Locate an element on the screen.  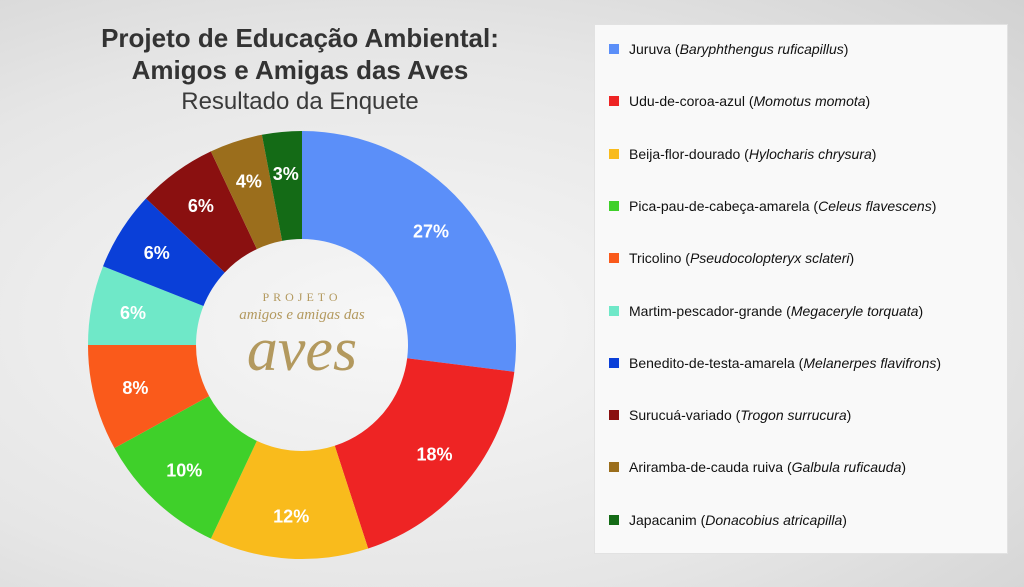
chart-title-line-1: Projeto de Educação Ambiental: is located at coordinates (300, 38).